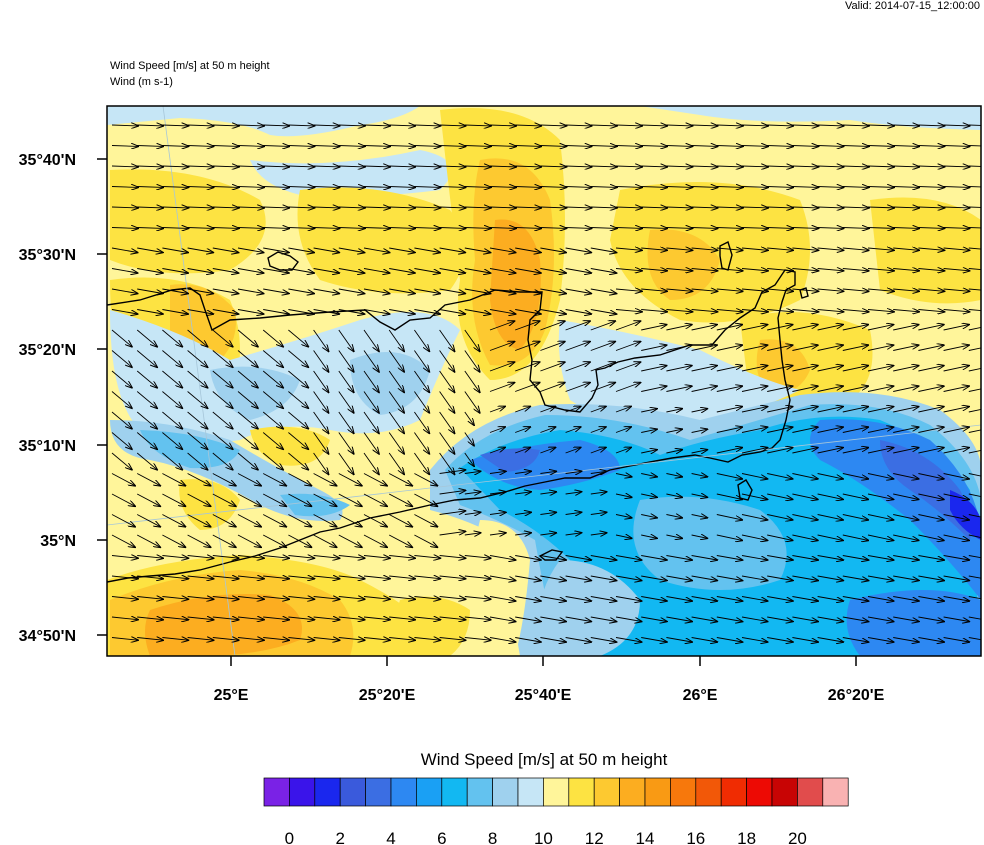 This screenshot has height=845, width=984. I want to click on colorbar-label: 10, so click(543, 837).